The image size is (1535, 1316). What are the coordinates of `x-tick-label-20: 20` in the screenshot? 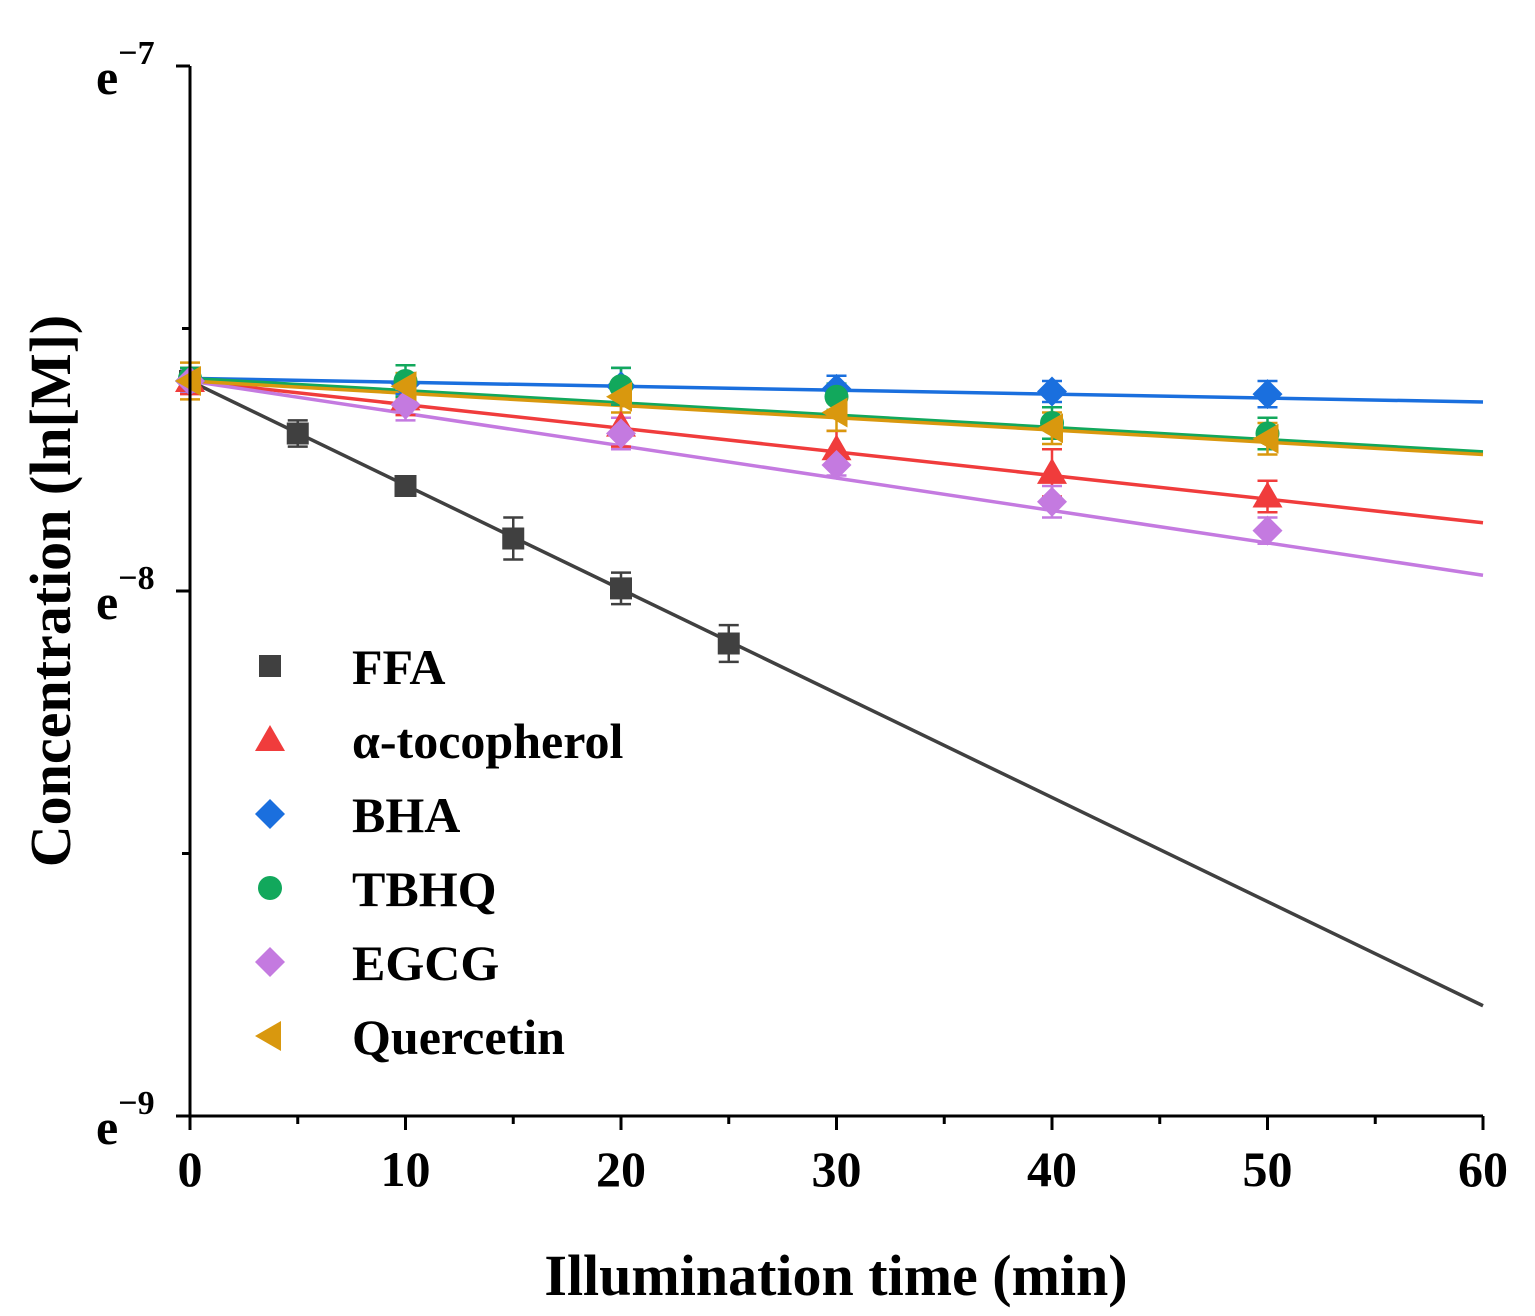 It's located at (621, 1169).